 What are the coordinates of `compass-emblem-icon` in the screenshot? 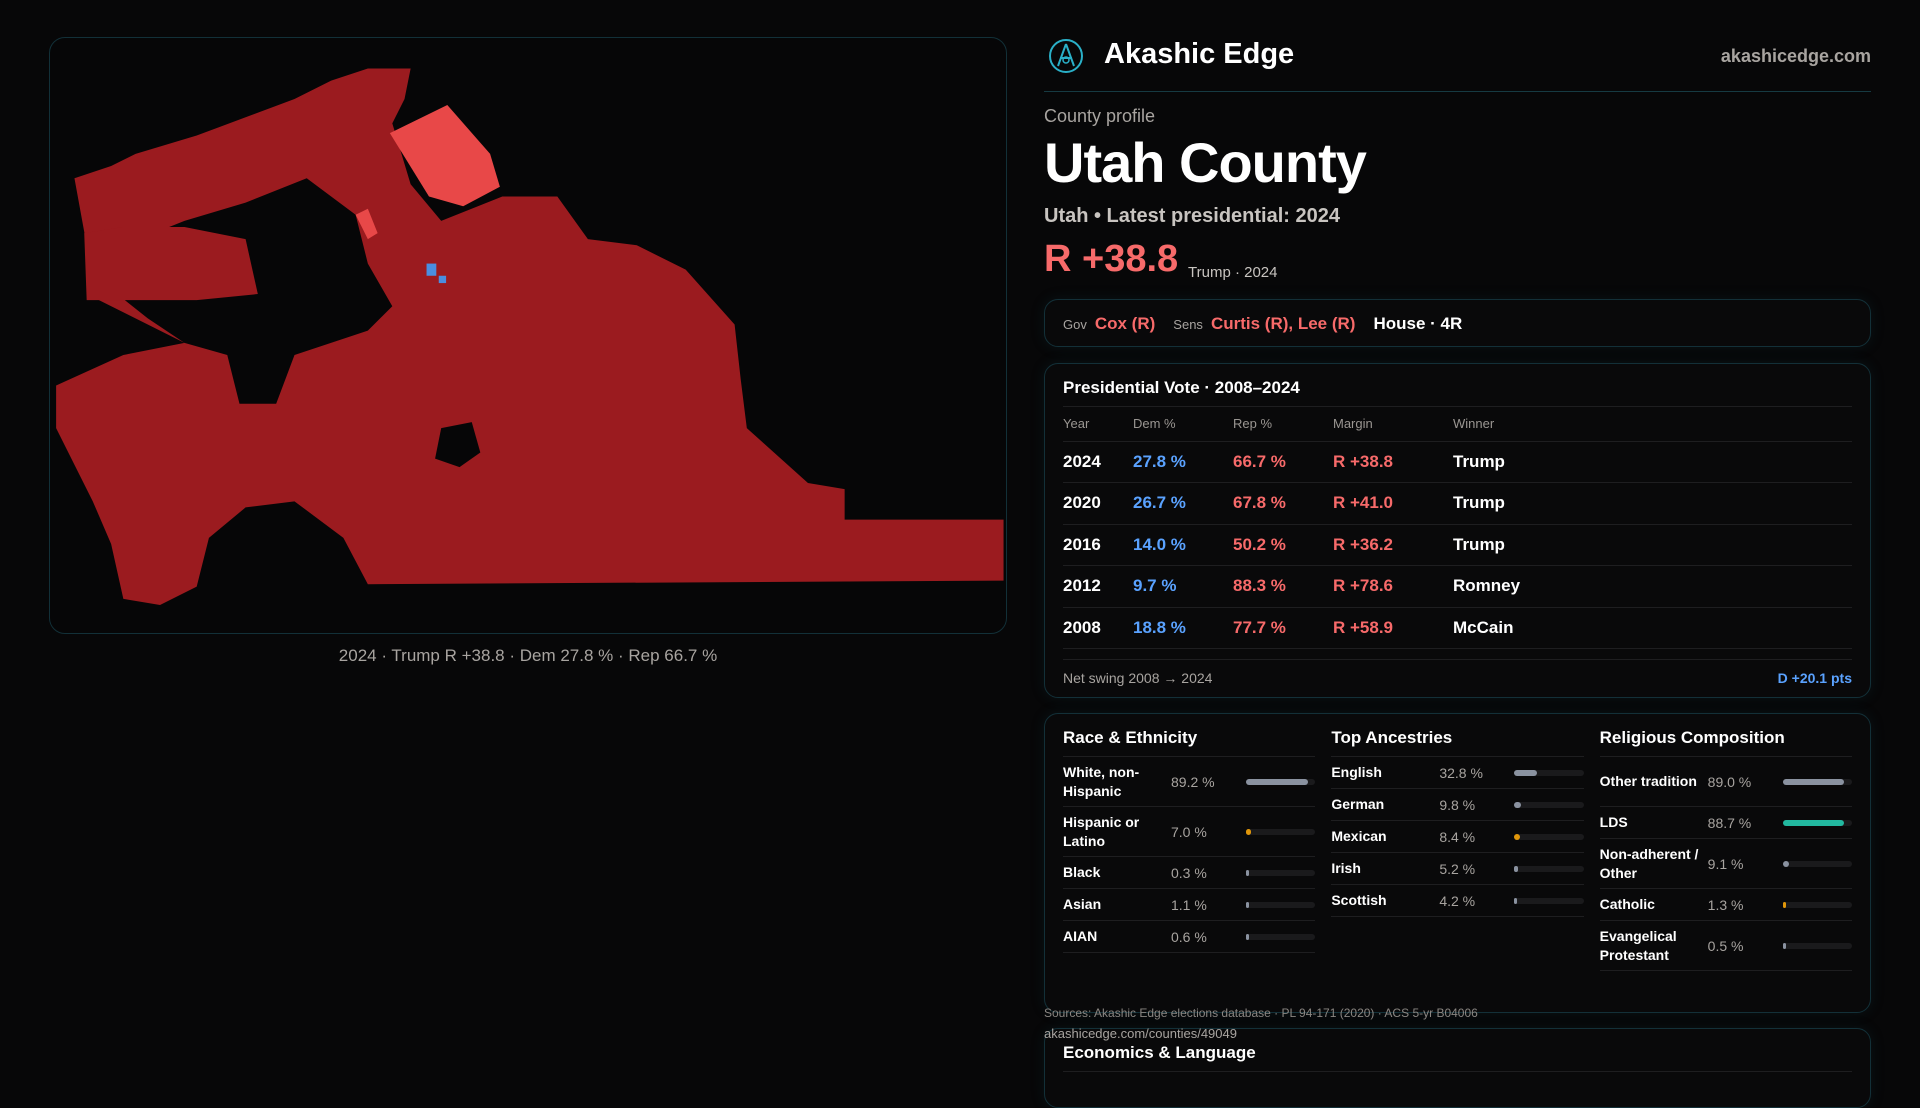 It's located at (1066, 56).